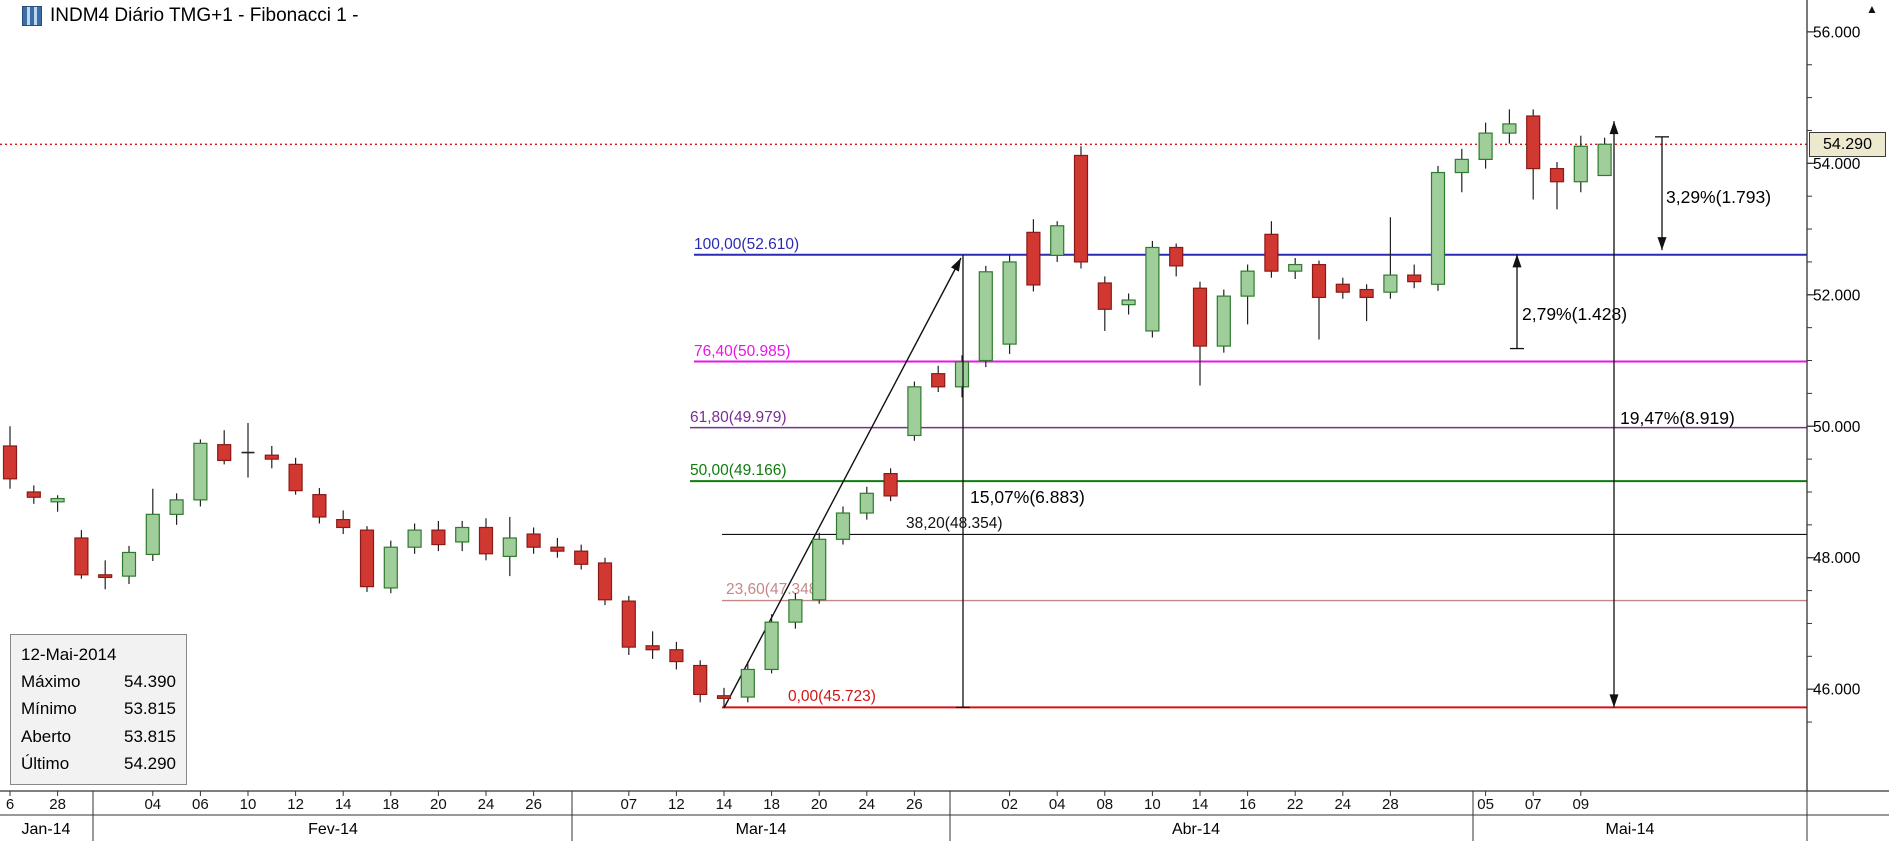  I want to click on svg-text: 3,29%(1.793), so click(1718, 197).